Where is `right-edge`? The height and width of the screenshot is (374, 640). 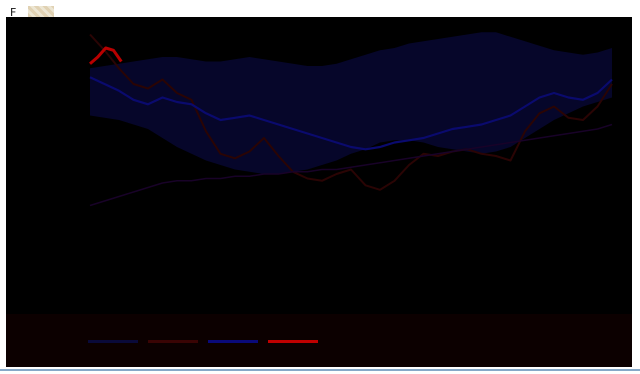
right-edge is located at coordinates (636, 187).